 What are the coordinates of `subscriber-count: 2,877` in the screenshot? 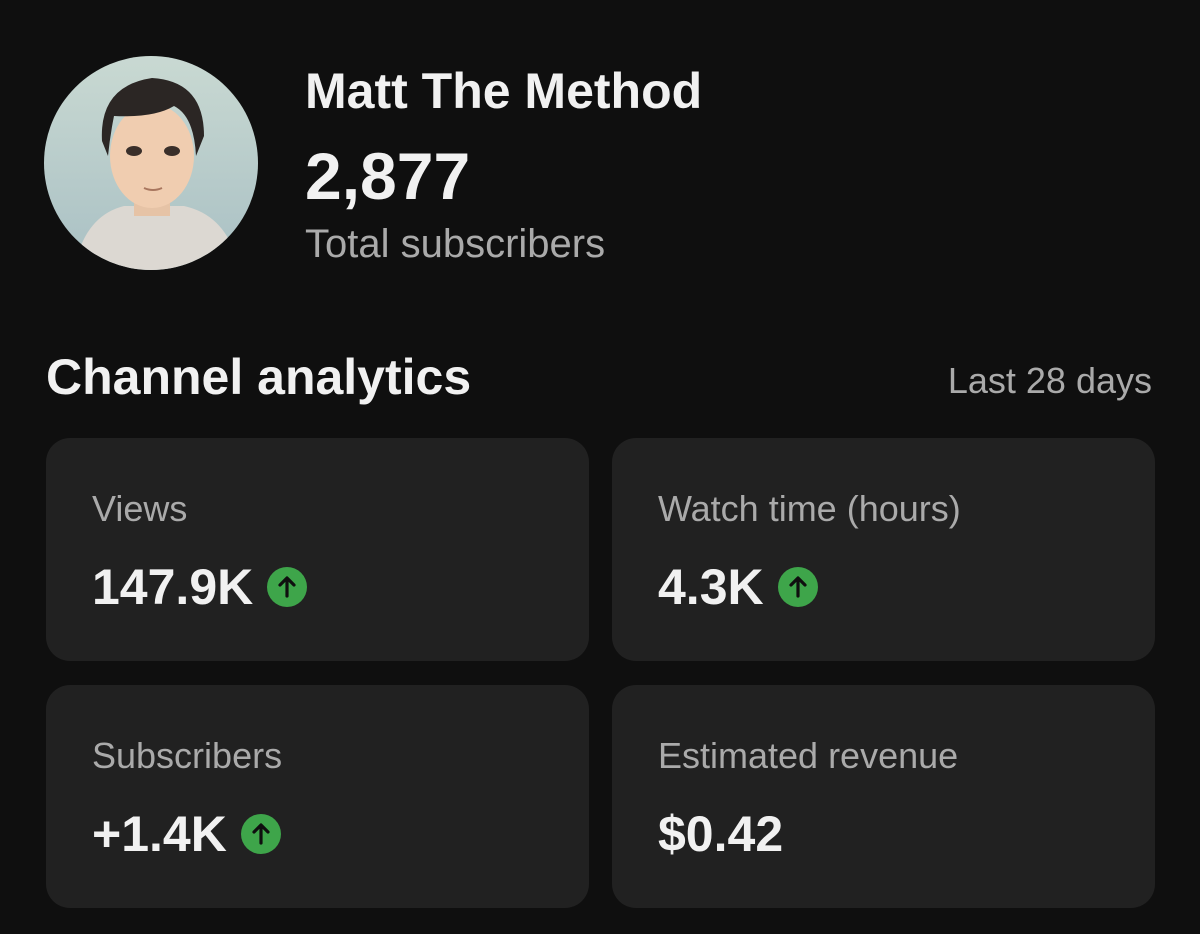 It's located at (388, 176).